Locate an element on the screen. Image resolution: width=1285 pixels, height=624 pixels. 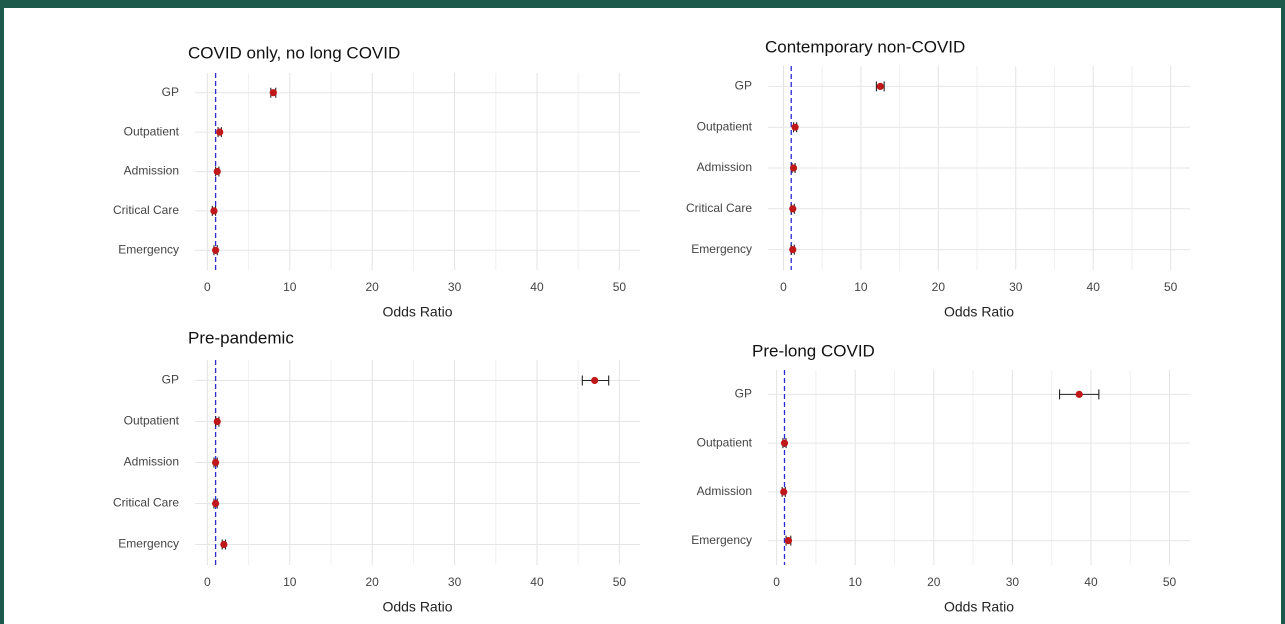
chart-title: Contemporary non-COVID is located at coordinates (865, 46).